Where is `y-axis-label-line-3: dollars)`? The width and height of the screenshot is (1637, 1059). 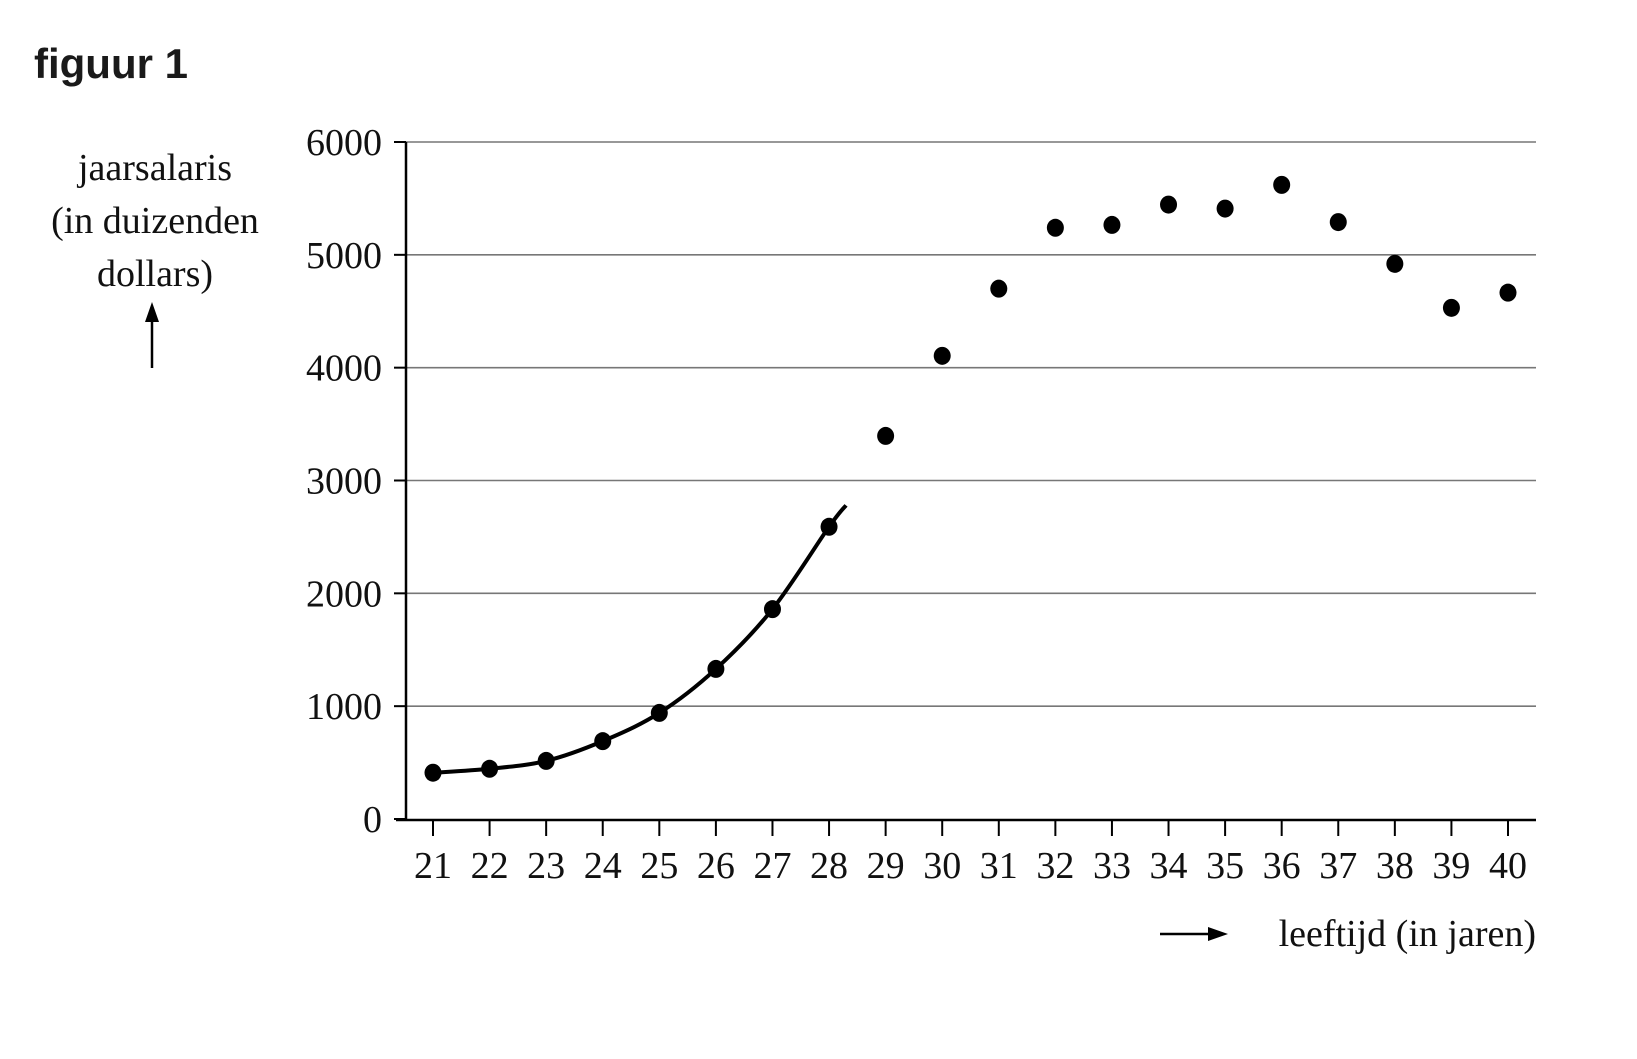 y-axis-label-line-3: dollars) is located at coordinates (155, 274).